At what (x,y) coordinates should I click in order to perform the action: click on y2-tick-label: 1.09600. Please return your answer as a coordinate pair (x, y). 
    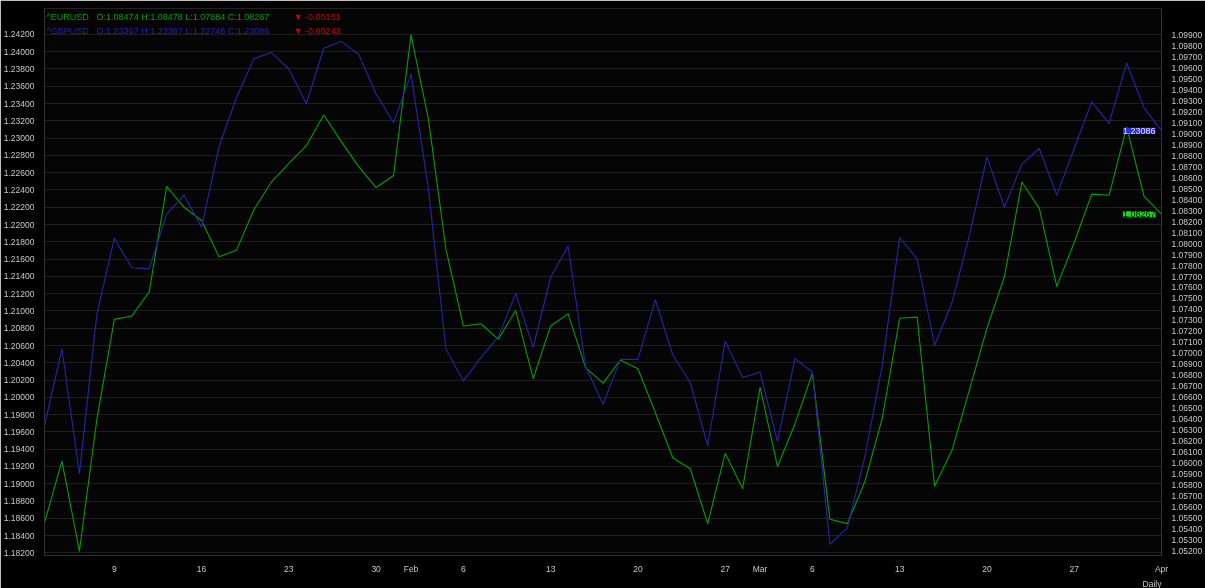
    Looking at the image, I should click on (1187, 67).